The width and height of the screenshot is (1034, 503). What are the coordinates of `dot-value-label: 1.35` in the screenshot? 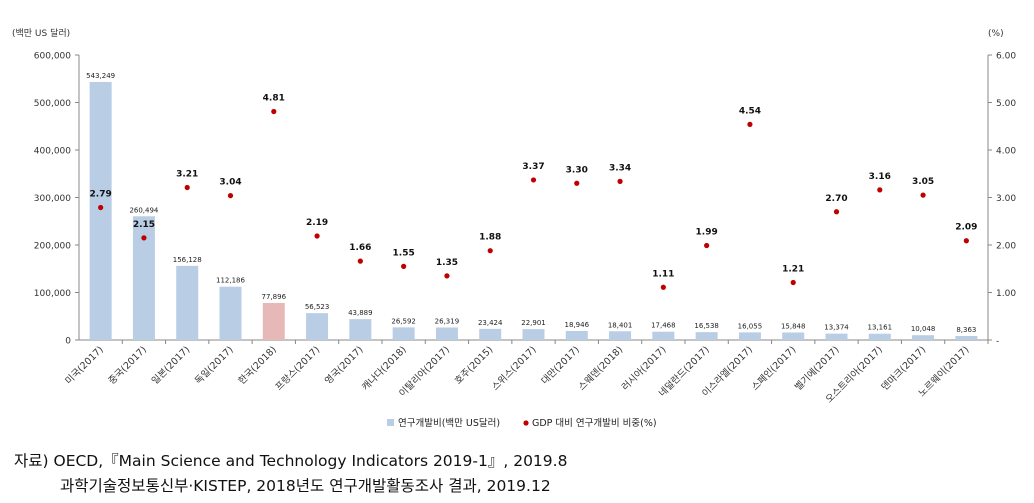 It's located at (447, 263).